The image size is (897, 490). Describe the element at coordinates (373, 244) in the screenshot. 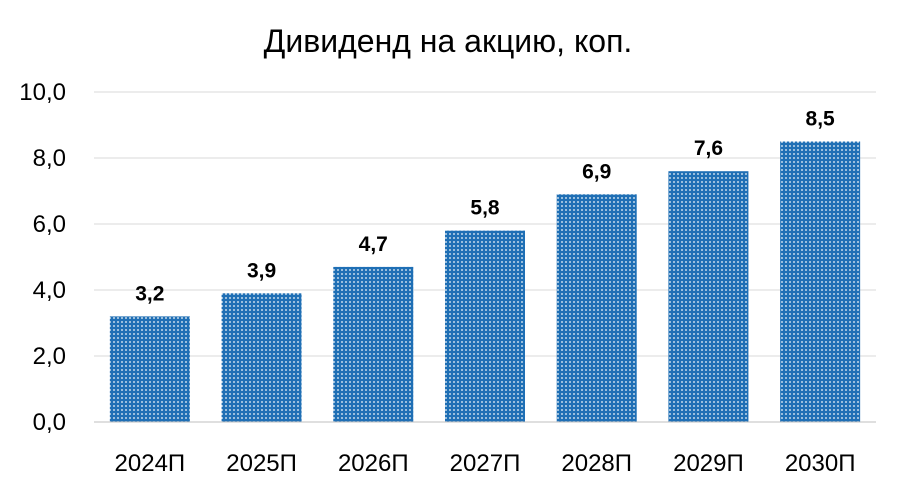

I see `bar-value-label: 4,7` at that location.